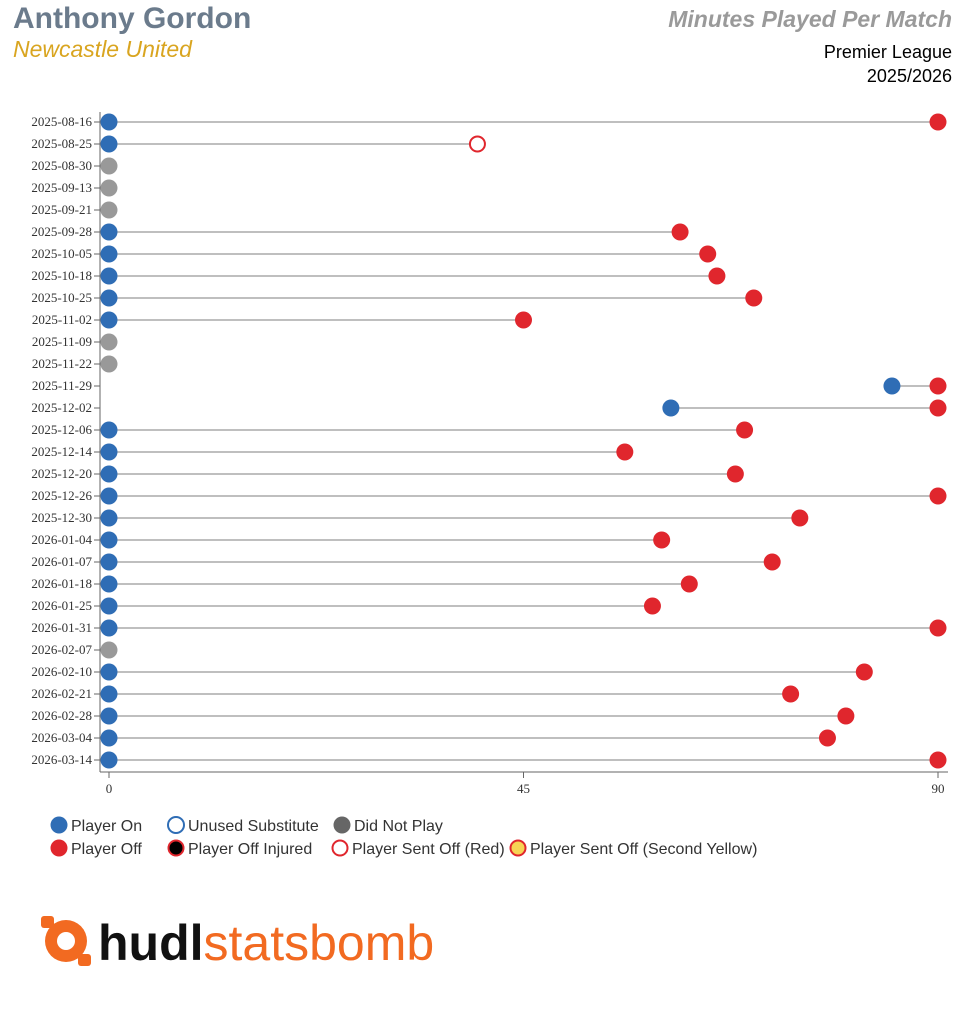 The image size is (965, 1024). What do you see at coordinates (61, 165) in the screenshot?
I see `y-tick-label: 2025-08-30` at bounding box center [61, 165].